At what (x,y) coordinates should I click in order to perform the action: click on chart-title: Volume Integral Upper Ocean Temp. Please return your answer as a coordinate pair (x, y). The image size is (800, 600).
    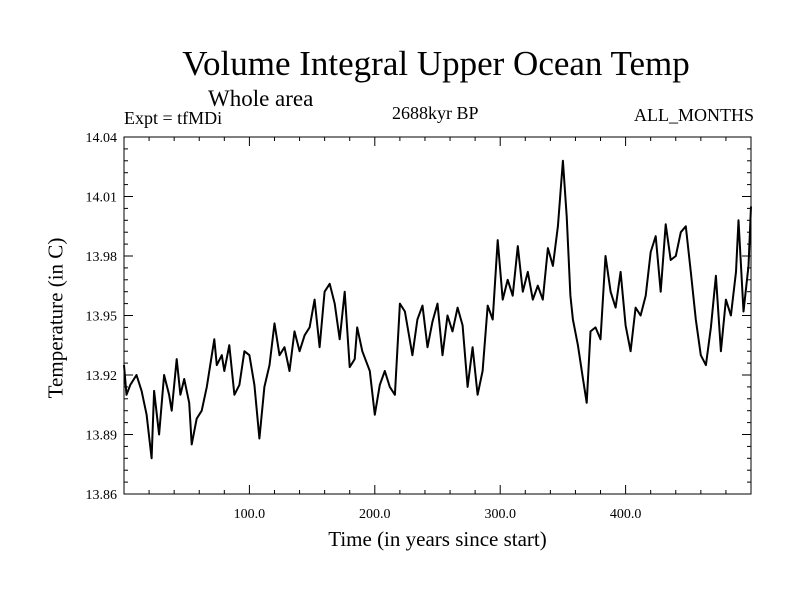
    Looking at the image, I should click on (436, 63).